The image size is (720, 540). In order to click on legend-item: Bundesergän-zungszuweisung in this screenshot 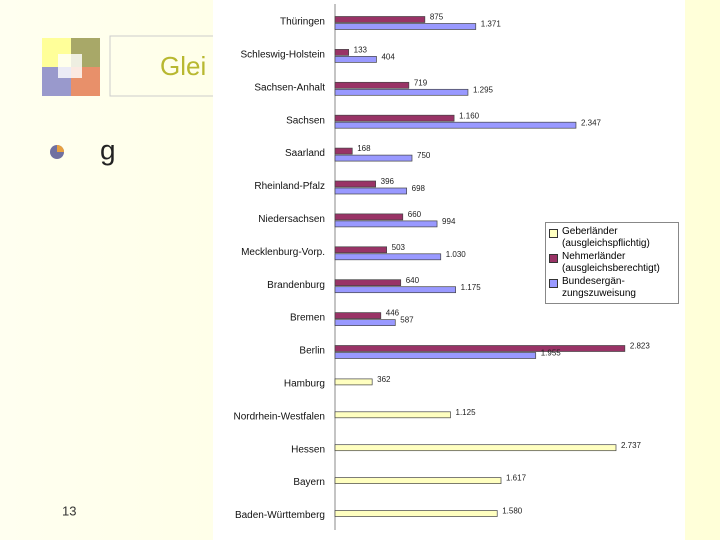, I will do `click(612, 288)`.